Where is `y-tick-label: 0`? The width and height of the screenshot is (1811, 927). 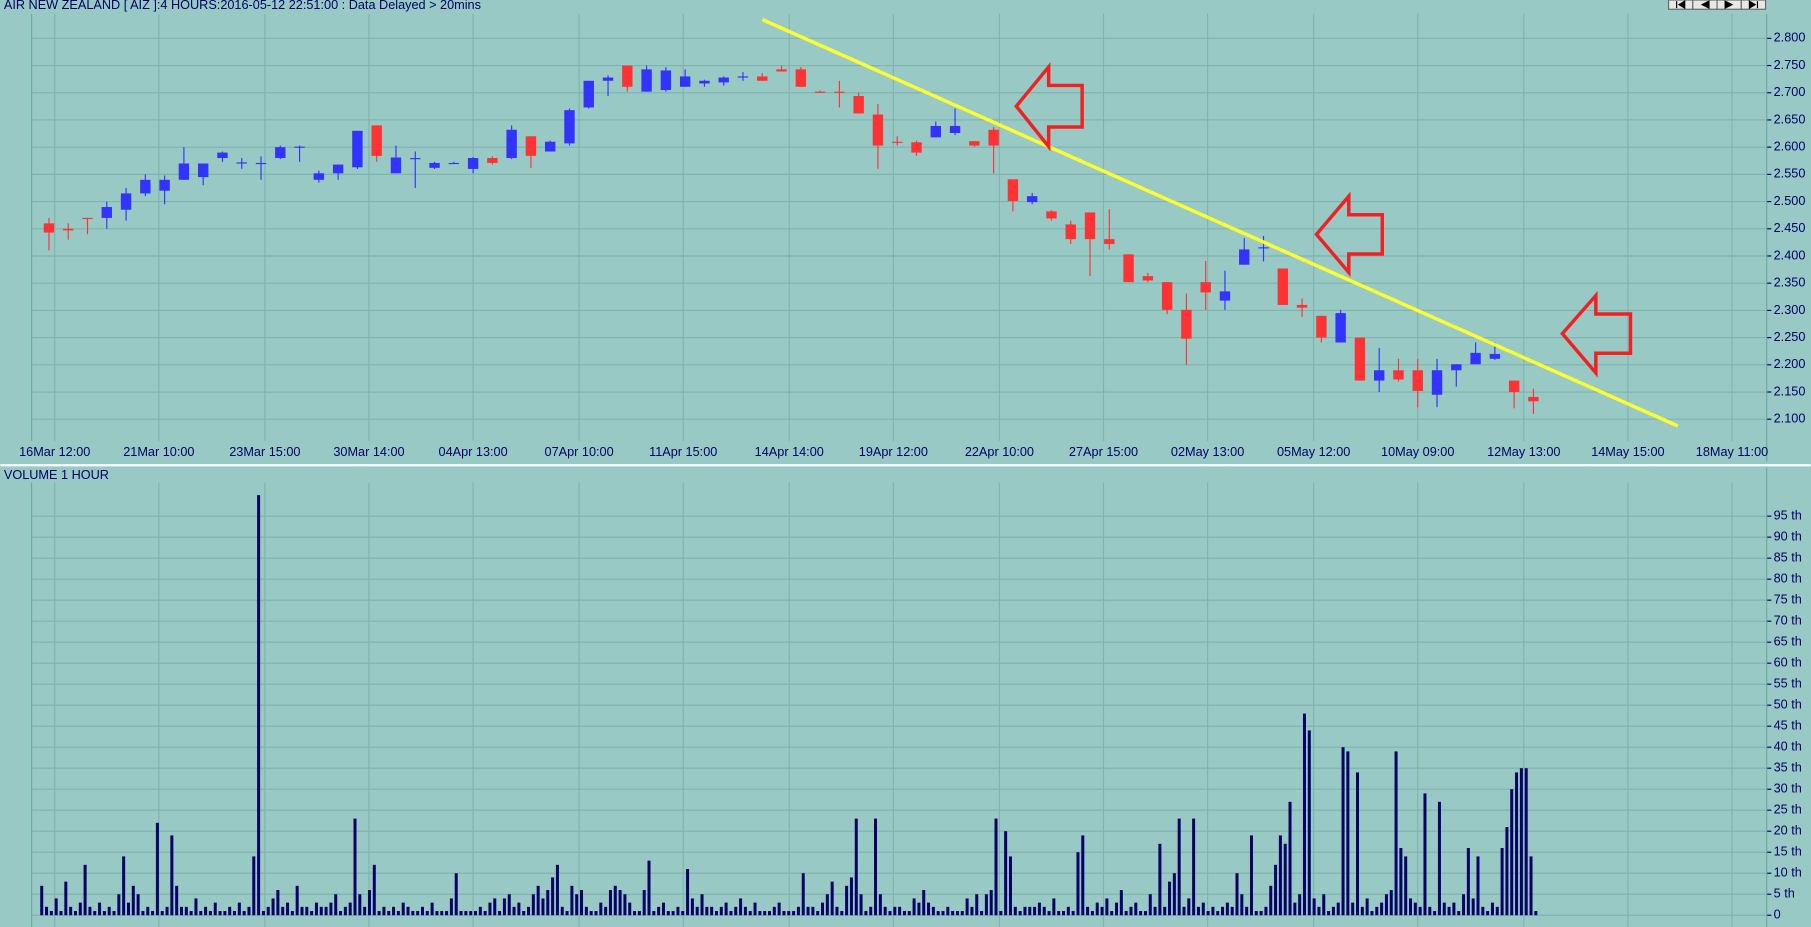 y-tick-label: 0 is located at coordinates (1777, 915).